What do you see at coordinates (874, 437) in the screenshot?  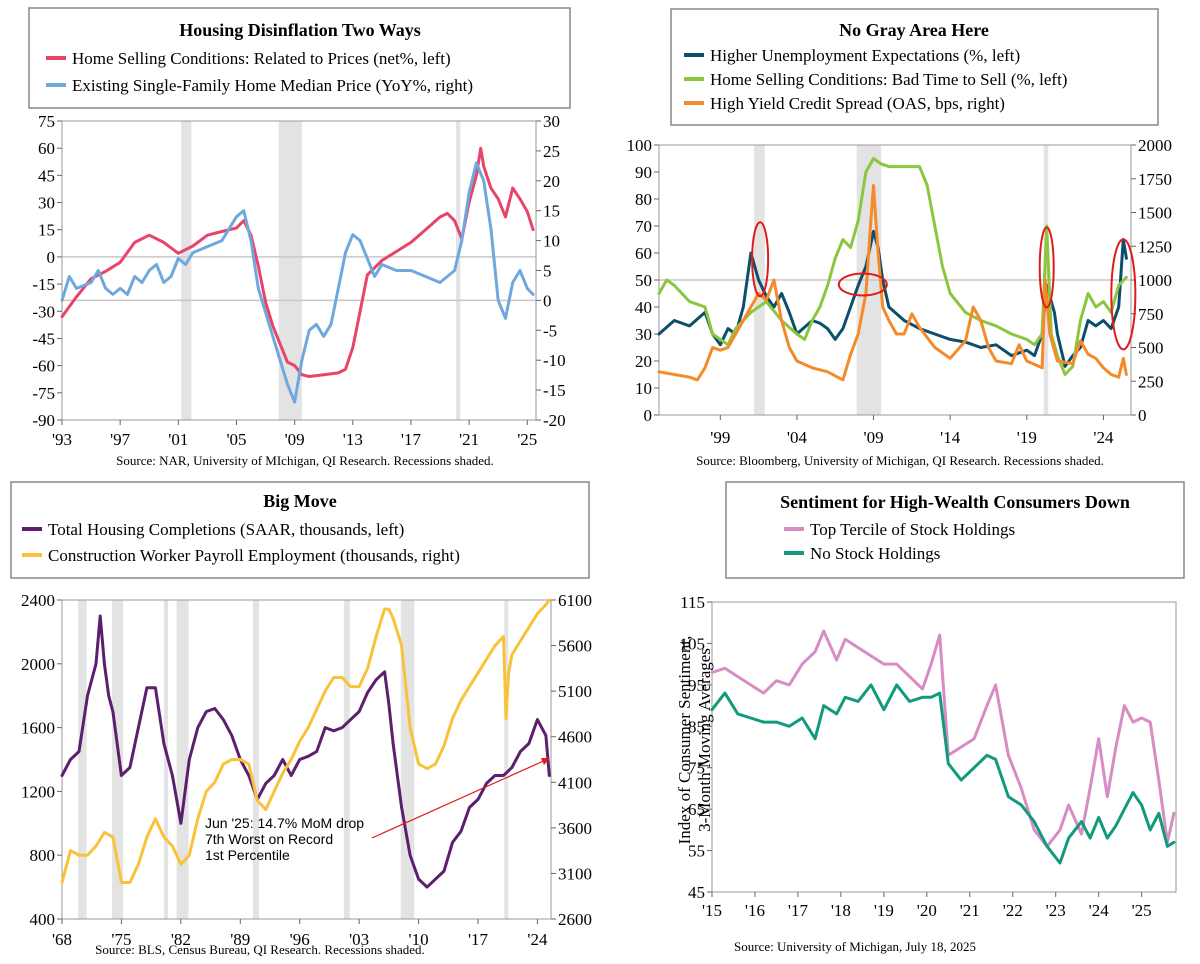 I see `p2-xtick-label-2: '09` at bounding box center [874, 437].